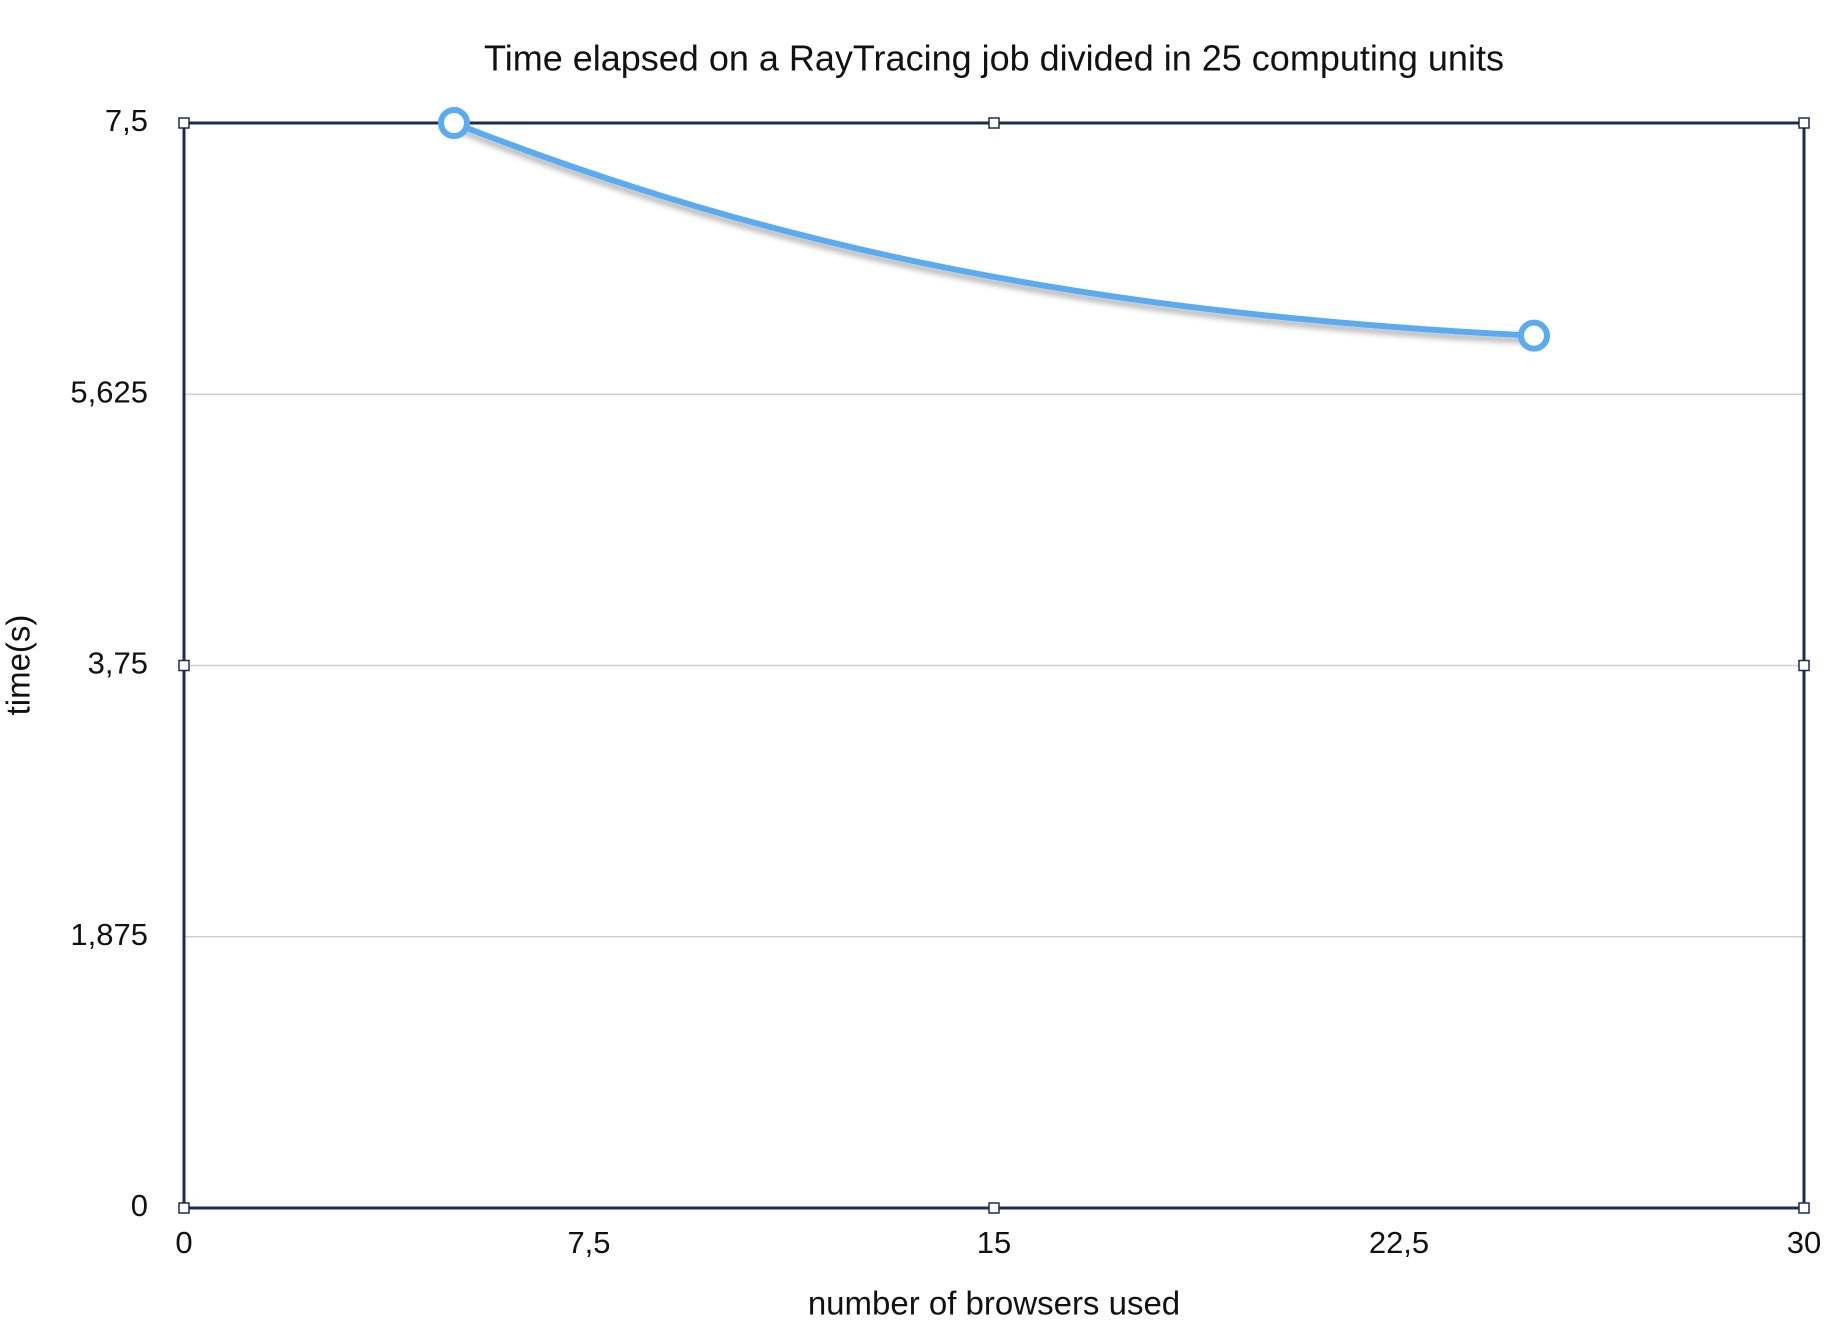  Describe the element at coordinates (139, 1205) in the screenshot. I see `y-tick-label: 0` at that location.